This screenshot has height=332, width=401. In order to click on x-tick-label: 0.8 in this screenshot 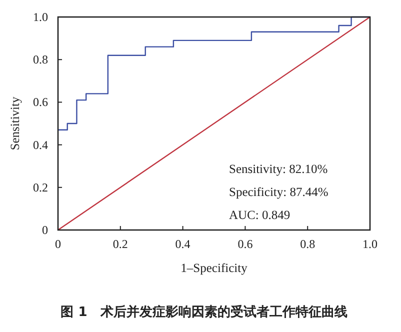, I will do `click(308, 244)`.